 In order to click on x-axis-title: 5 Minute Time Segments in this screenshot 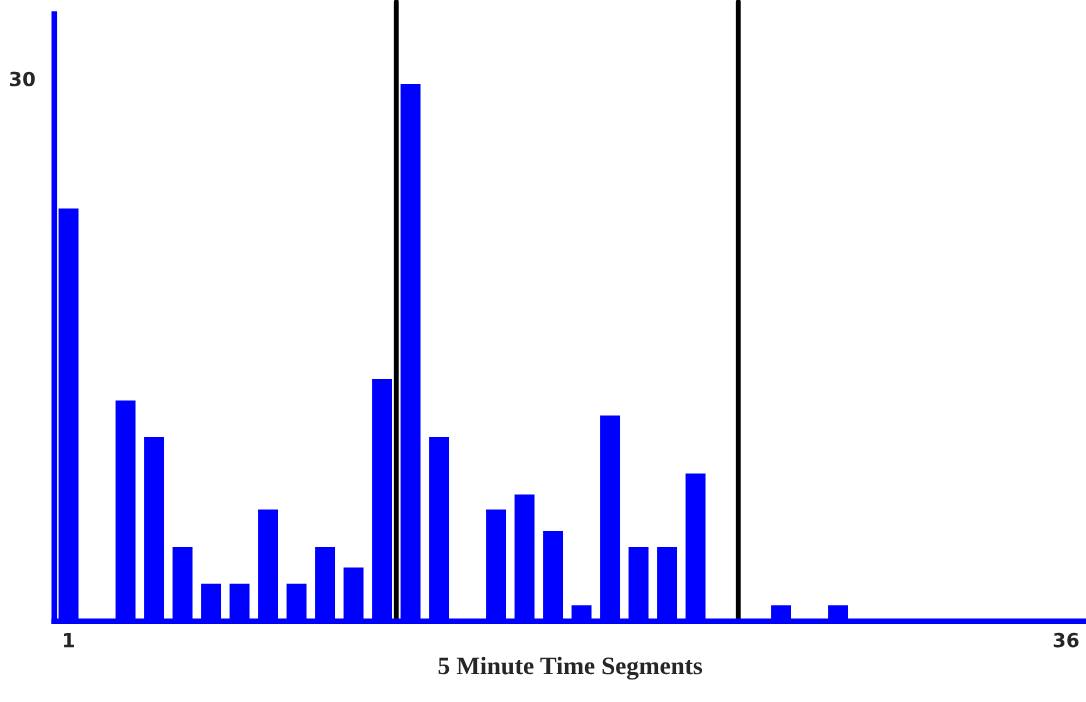, I will do `click(570, 668)`.